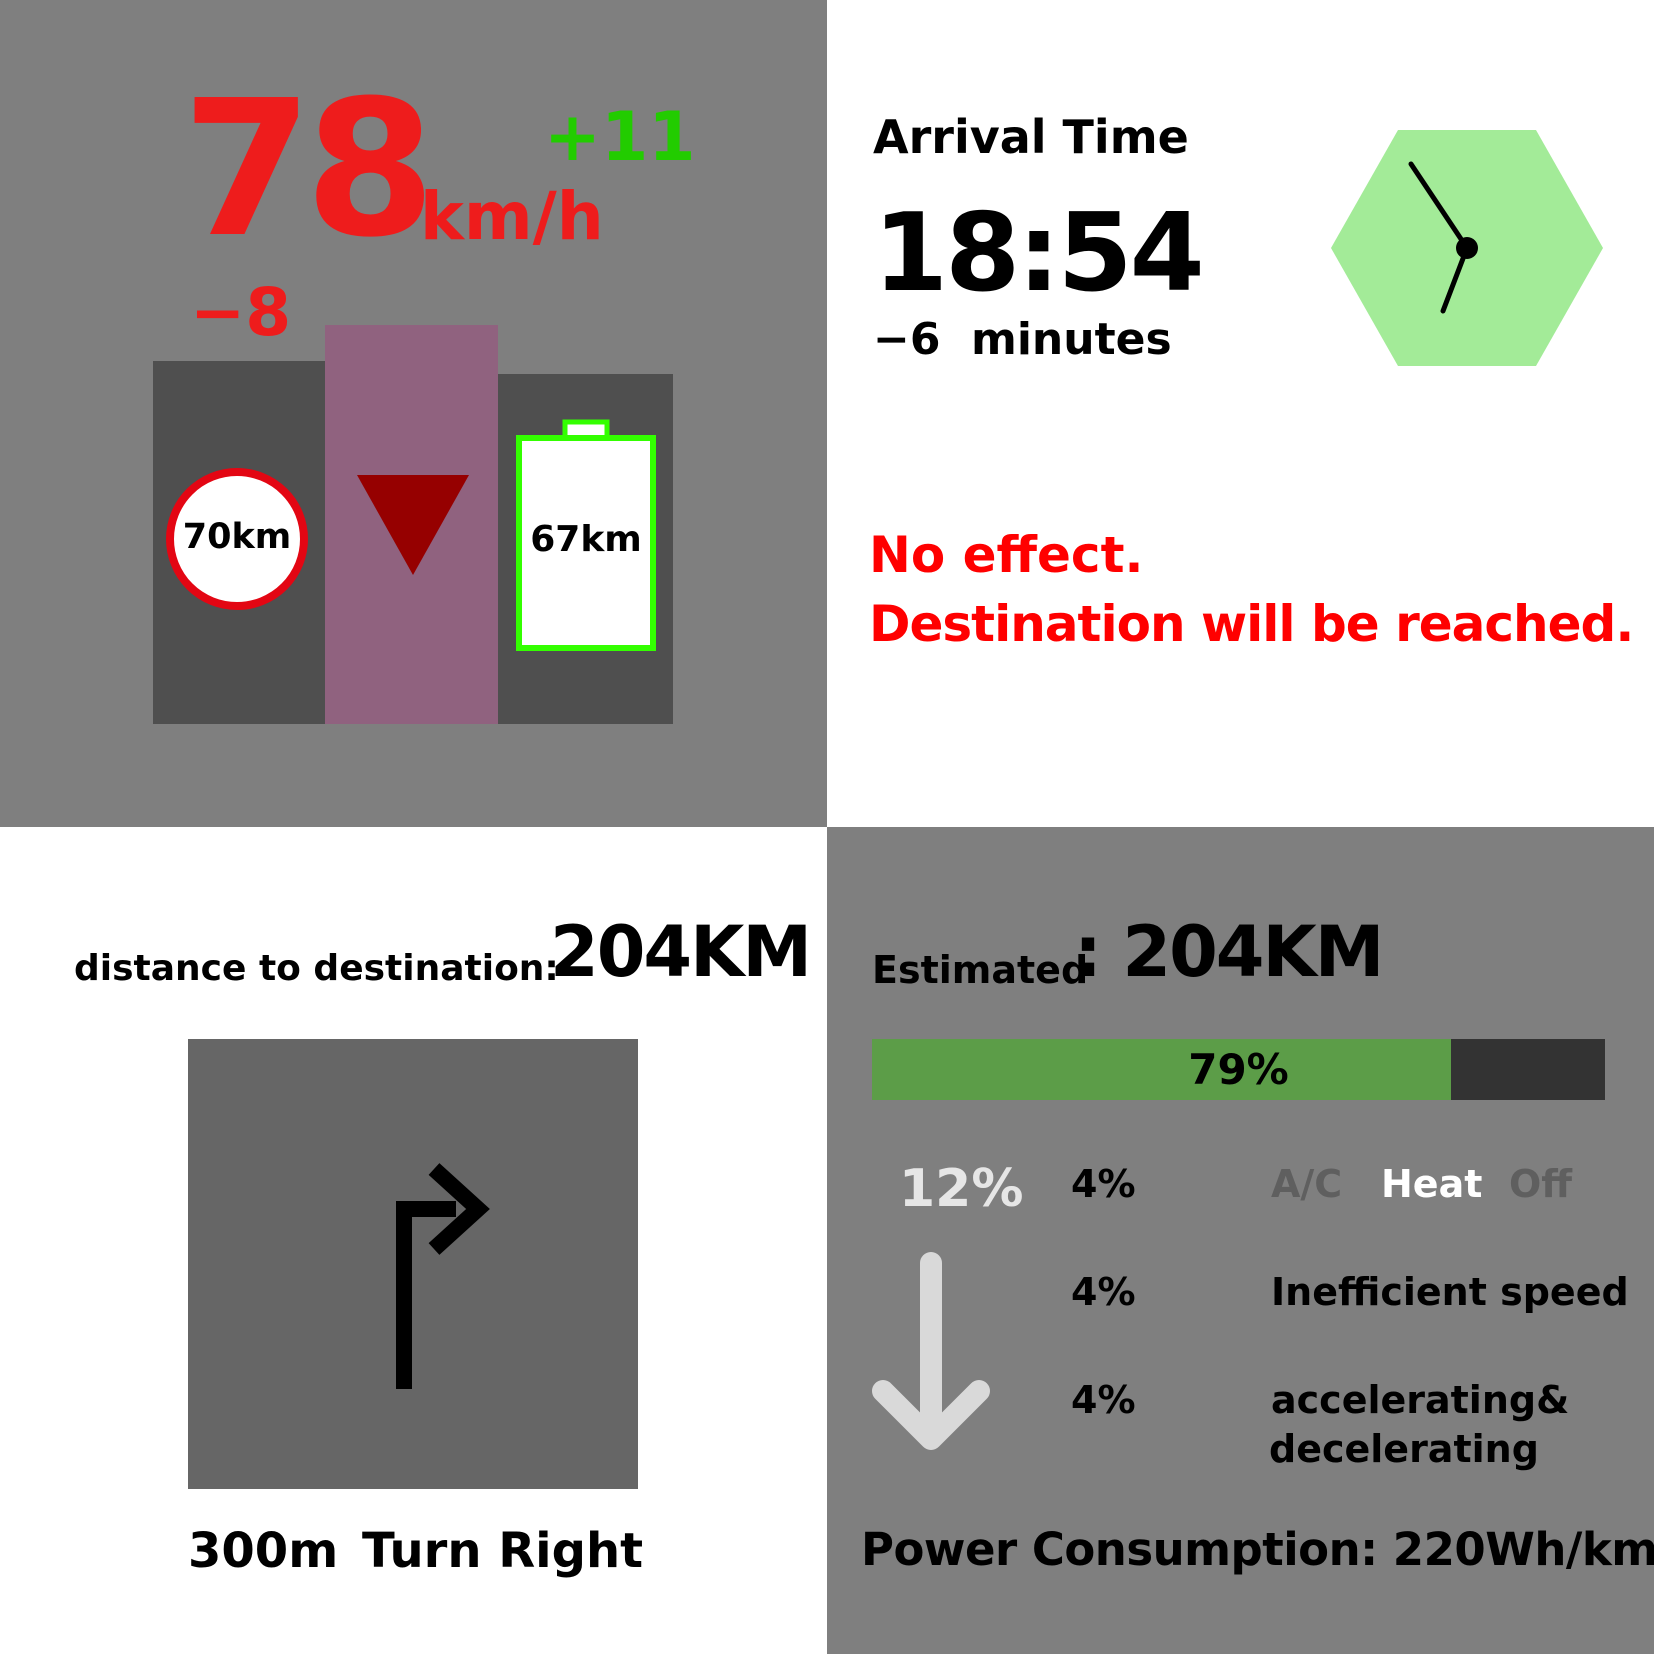  What do you see at coordinates (309, 169) in the screenshot?
I see `speed-value: 78` at bounding box center [309, 169].